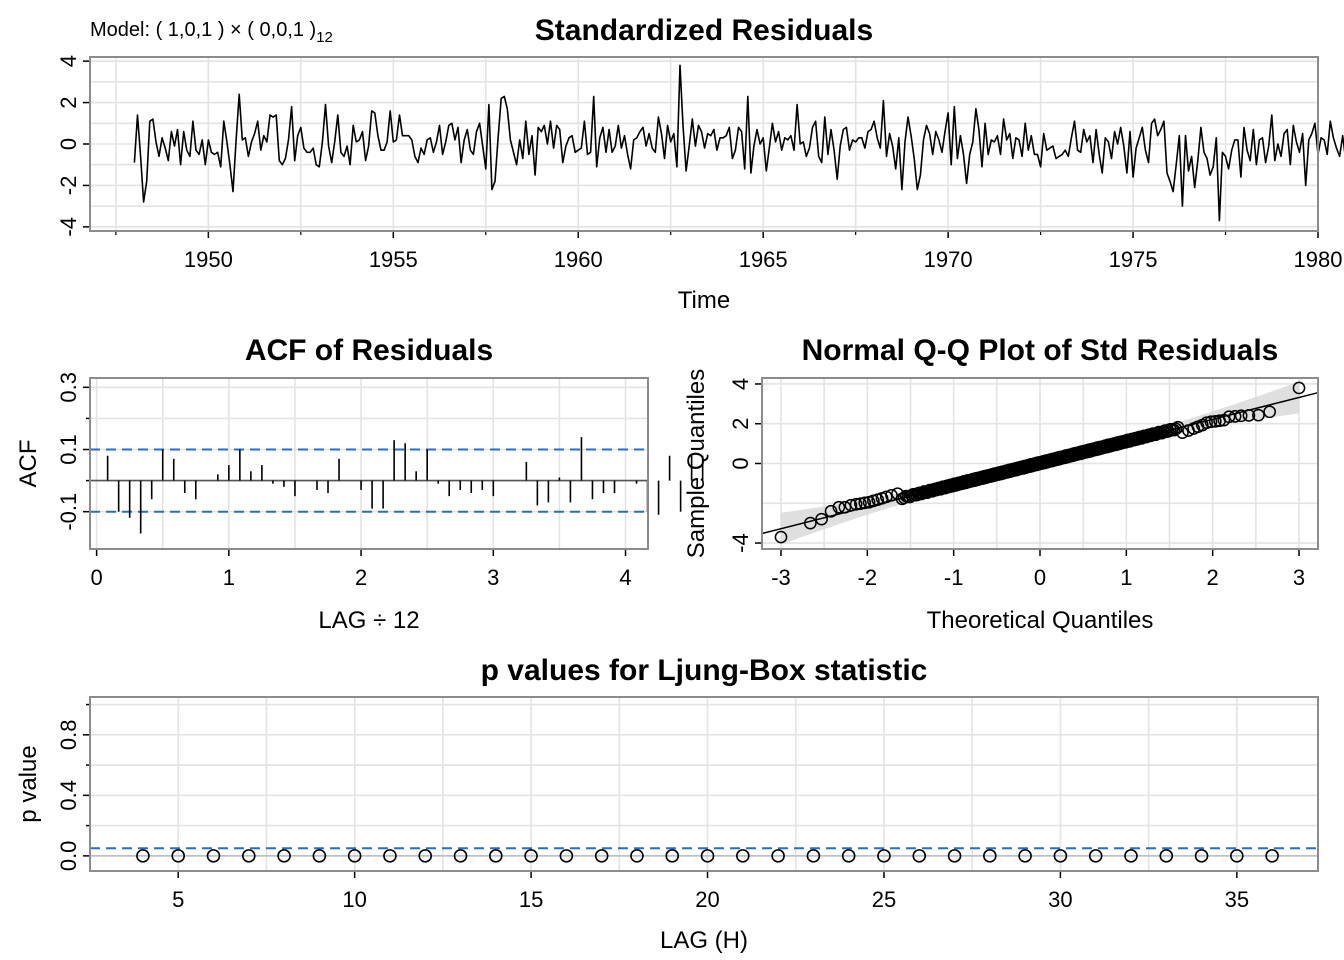  What do you see at coordinates (740, 463) in the screenshot?
I see `qq-y-tick-label: 0` at bounding box center [740, 463].